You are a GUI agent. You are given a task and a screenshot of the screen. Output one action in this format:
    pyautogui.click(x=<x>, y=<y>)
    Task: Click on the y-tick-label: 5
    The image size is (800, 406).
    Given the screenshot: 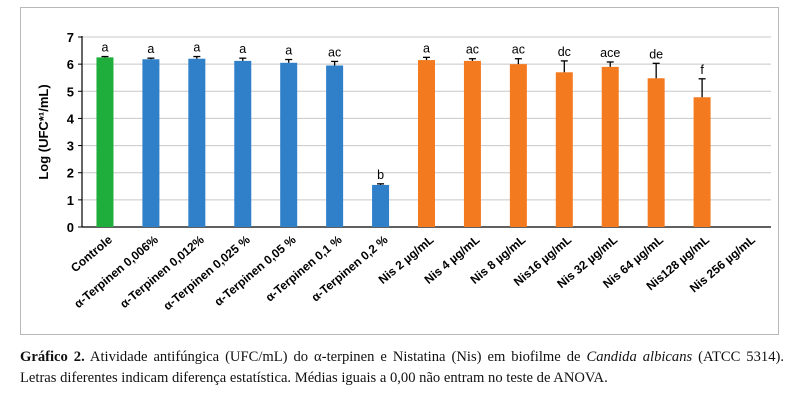 What is the action you would take?
    pyautogui.click(x=70, y=91)
    